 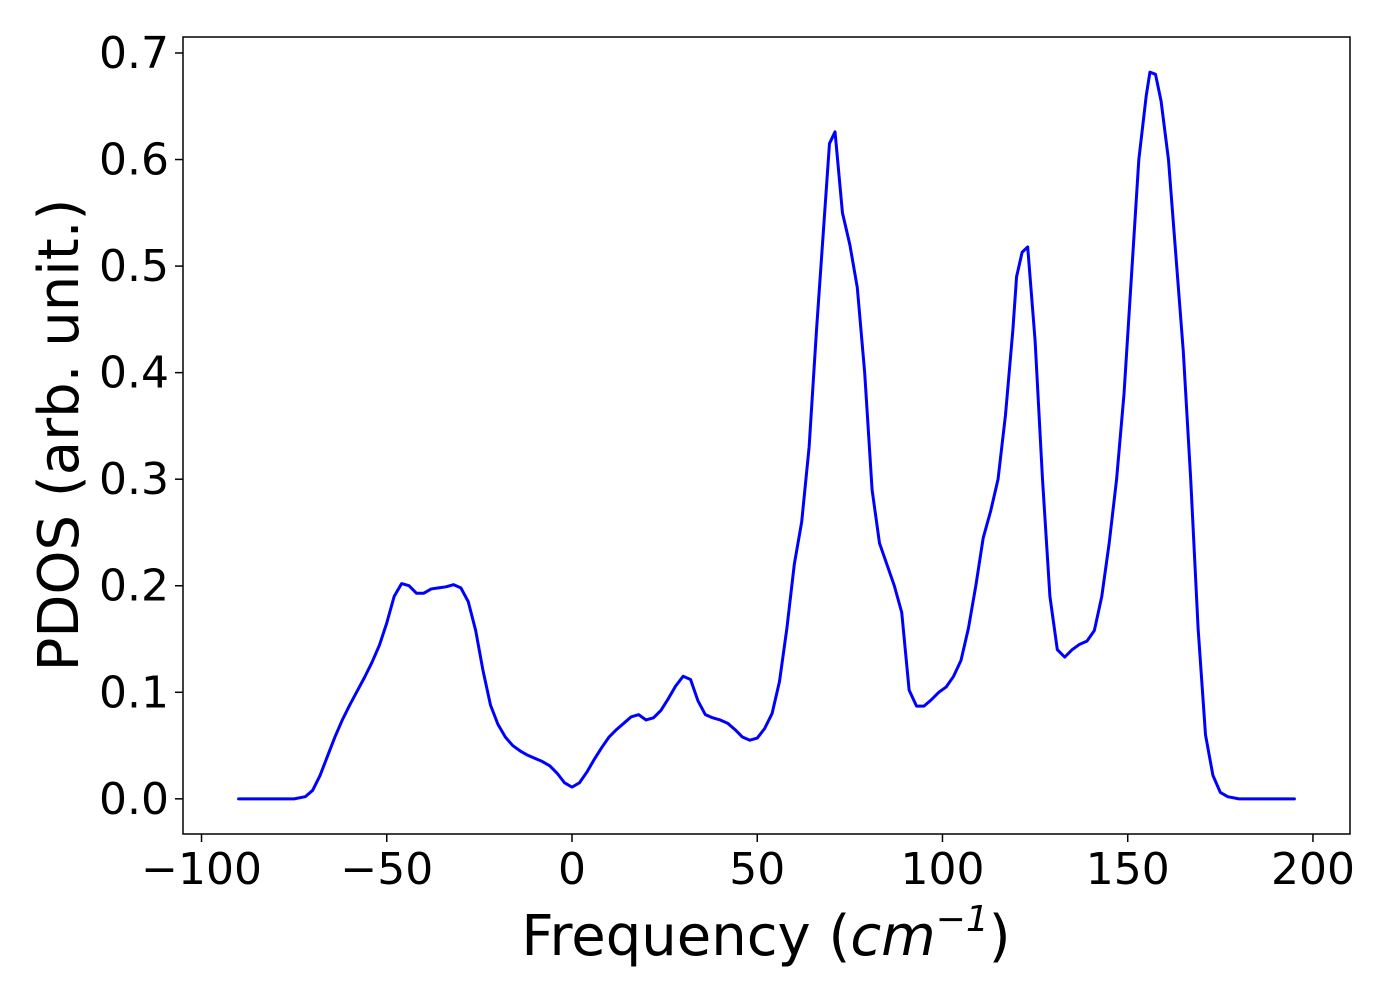 What do you see at coordinates (134, 799) in the screenshot?
I see `y-tick-label: 0.0` at bounding box center [134, 799].